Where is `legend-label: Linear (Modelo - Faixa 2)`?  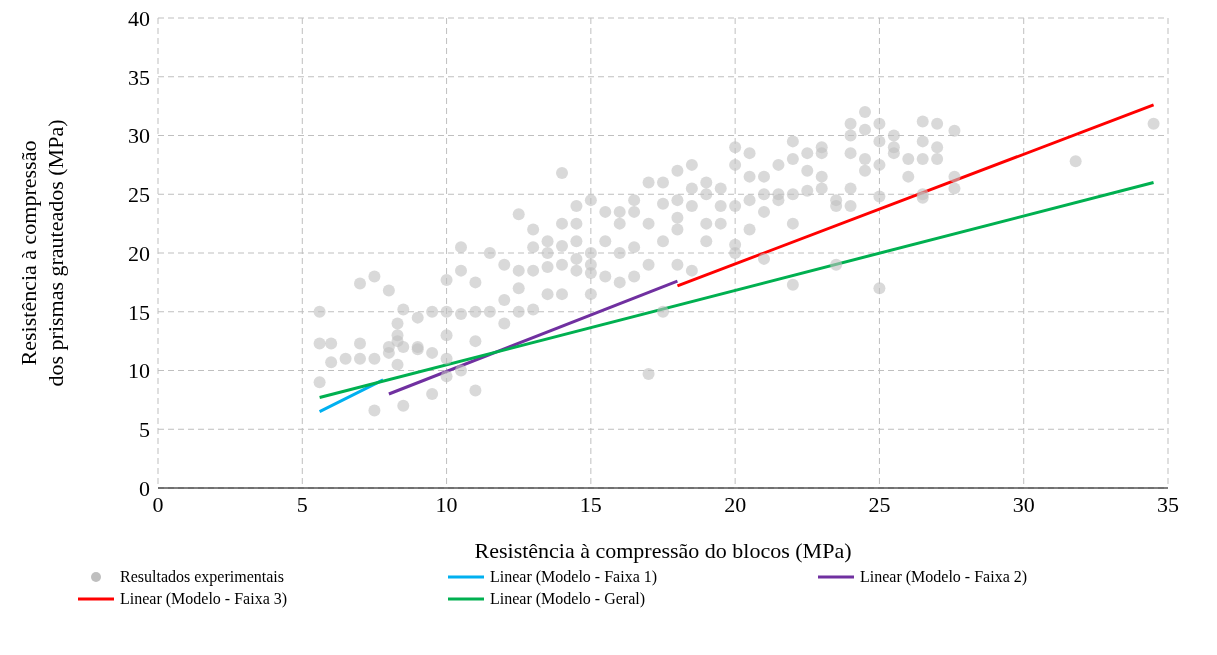
legend-label: Linear (Modelo - Faixa 2) is located at coordinates (944, 577).